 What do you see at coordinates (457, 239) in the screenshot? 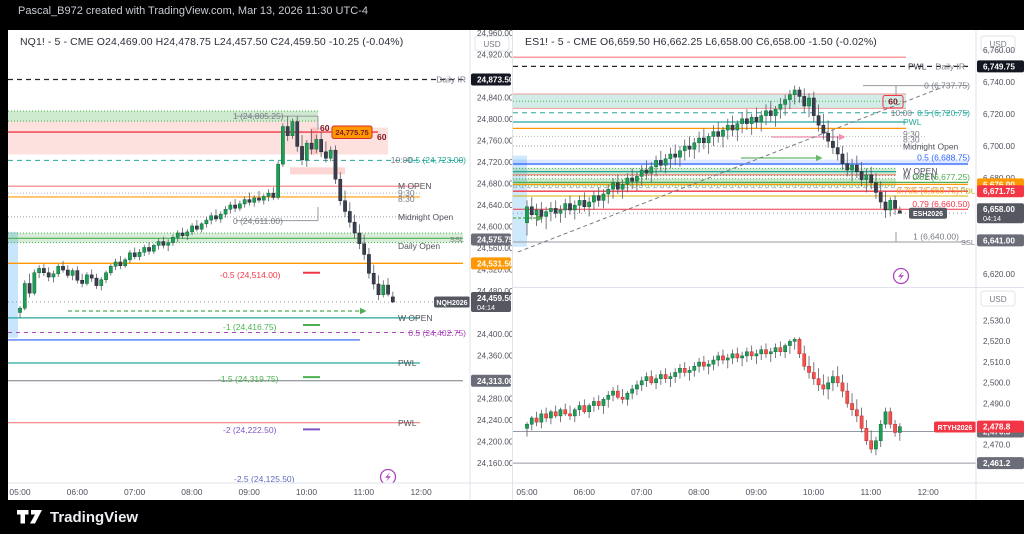
I see `chart-label: SSL` at bounding box center [457, 239].